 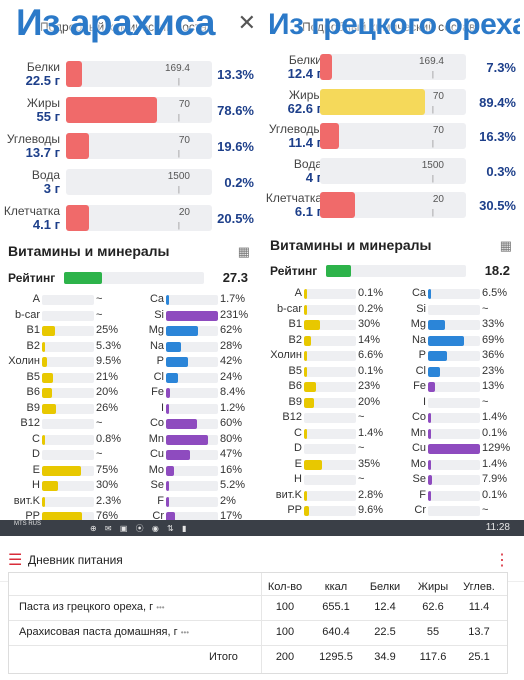 I want to click on mineral-row: Cl 23%, so click(x=450, y=372).